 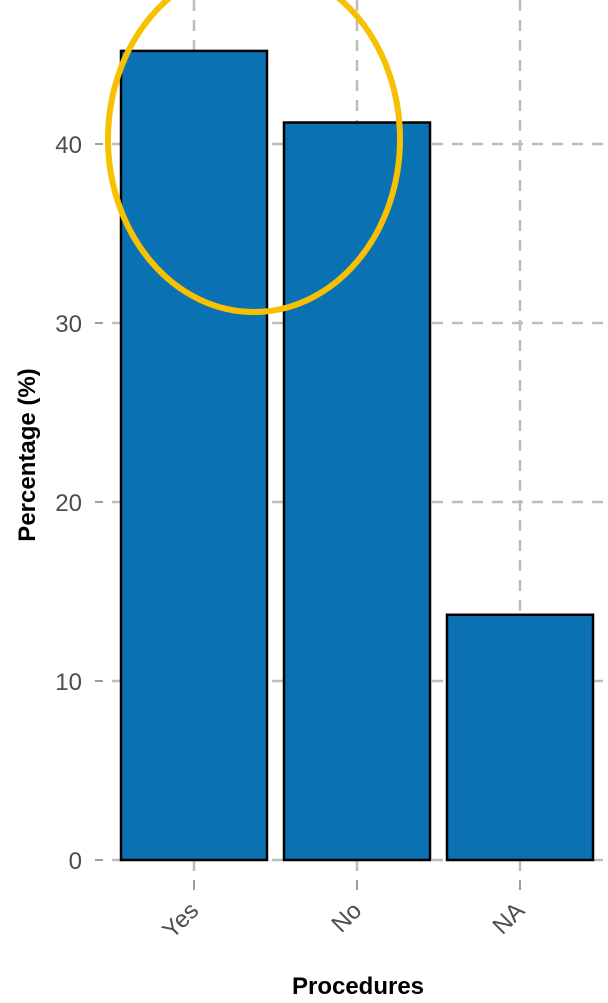 I want to click on y-axis: 0 10 20 30 40, so click(x=79, y=503).